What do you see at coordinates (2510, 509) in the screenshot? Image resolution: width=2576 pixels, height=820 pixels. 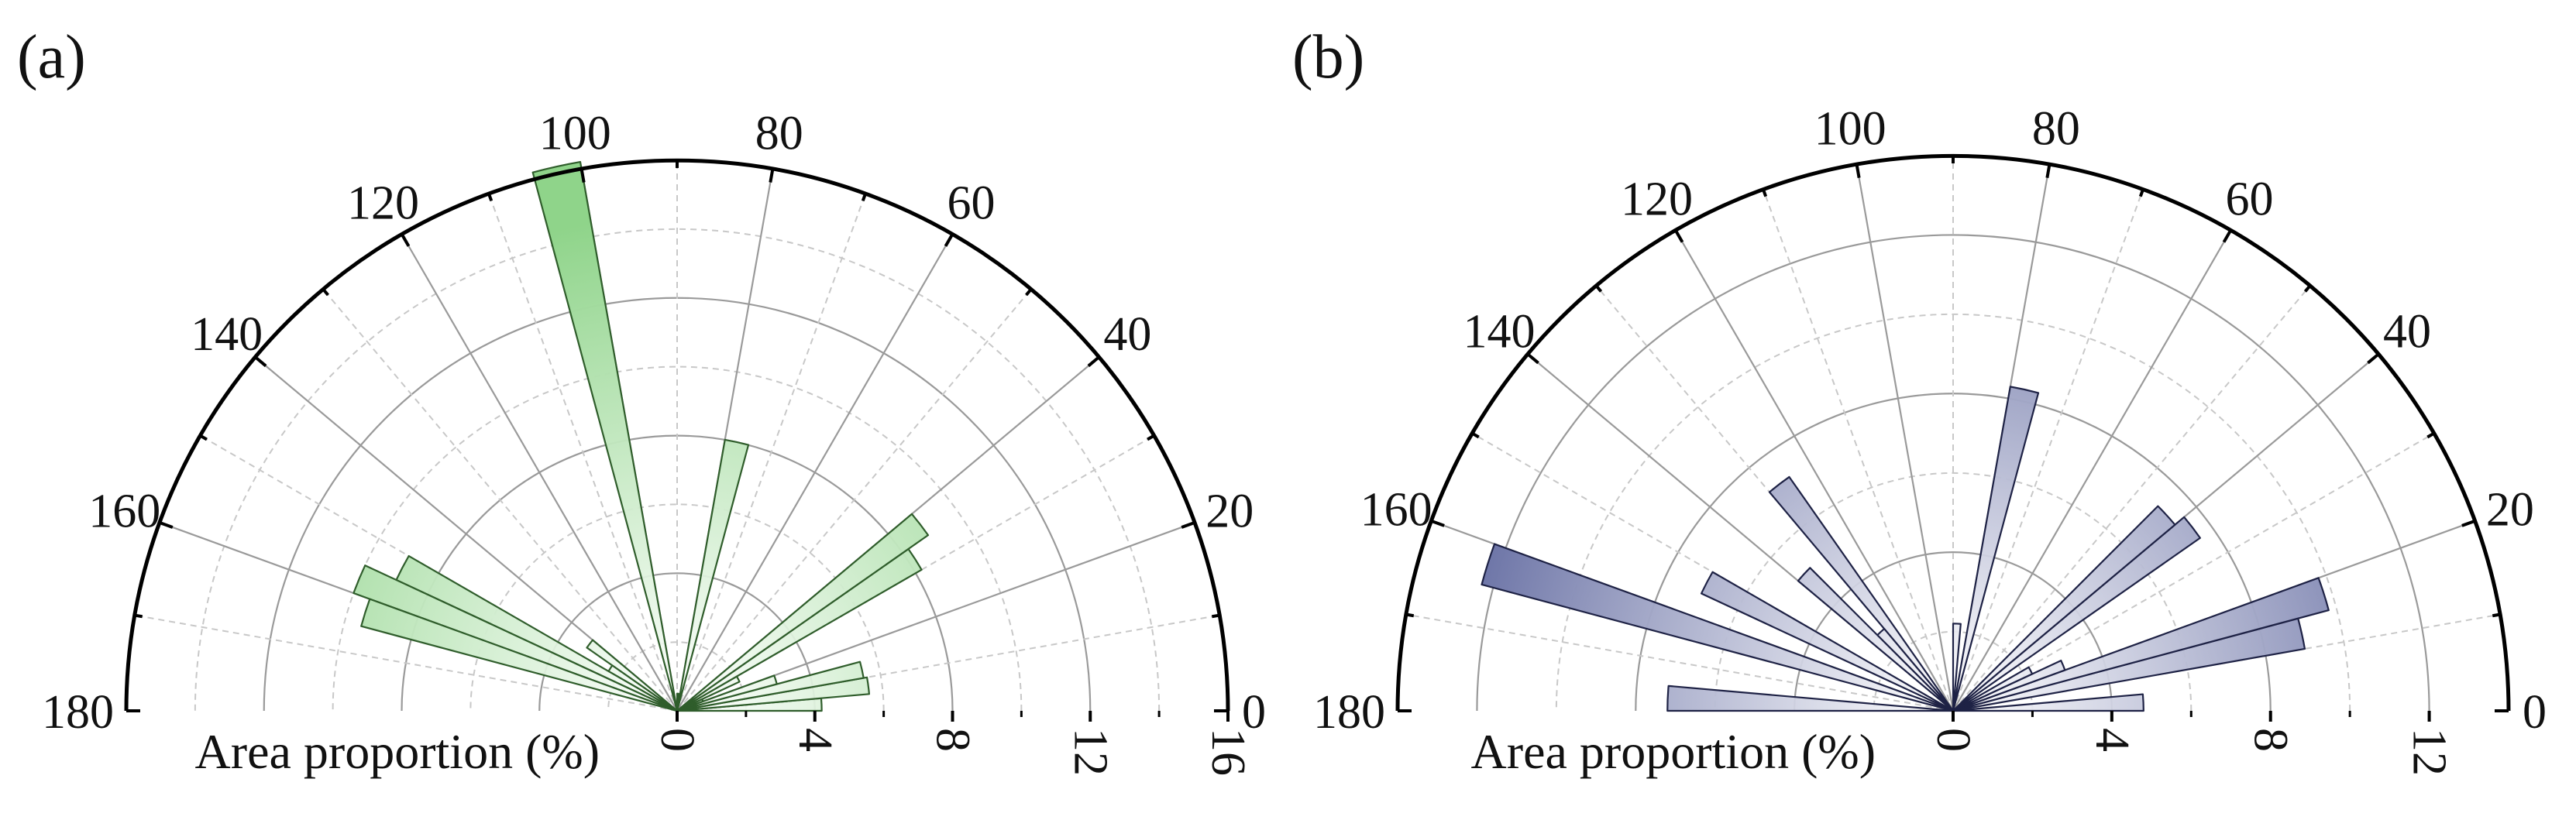 I see `angle-tick-label: 20` at bounding box center [2510, 509].